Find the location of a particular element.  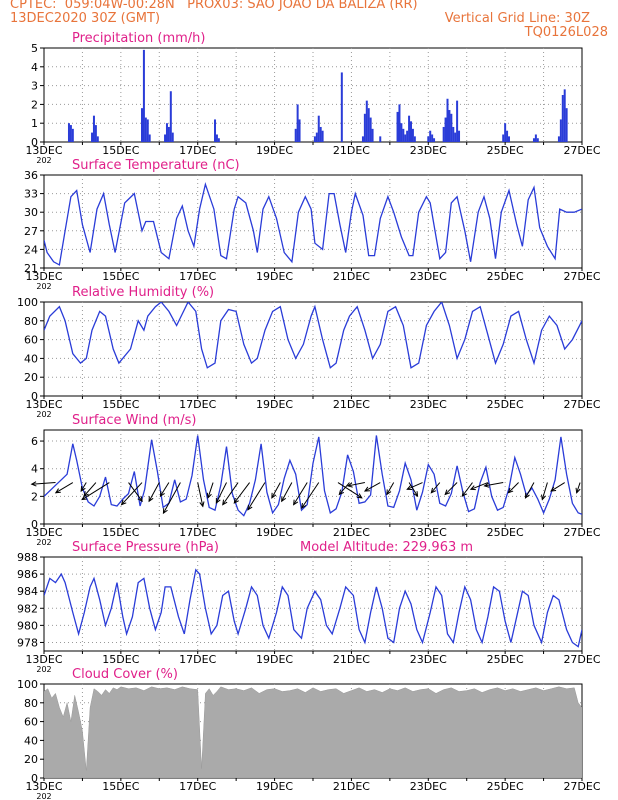

cloud-title: Cloud Cover (%) is located at coordinates (125, 674).